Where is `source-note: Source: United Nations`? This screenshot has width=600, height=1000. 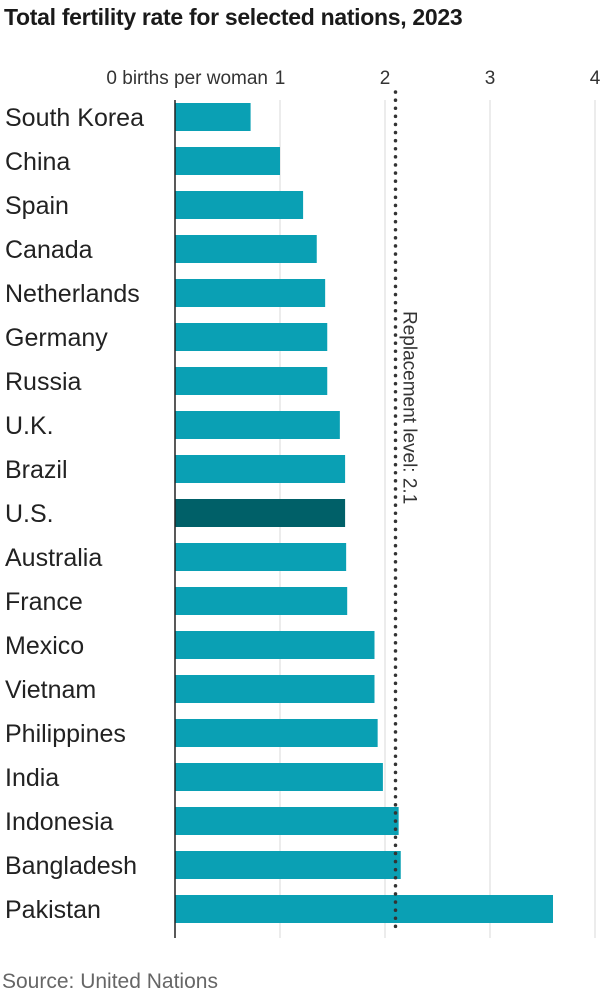 source-note: Source: United Nations is located at coordinates (110, 981).